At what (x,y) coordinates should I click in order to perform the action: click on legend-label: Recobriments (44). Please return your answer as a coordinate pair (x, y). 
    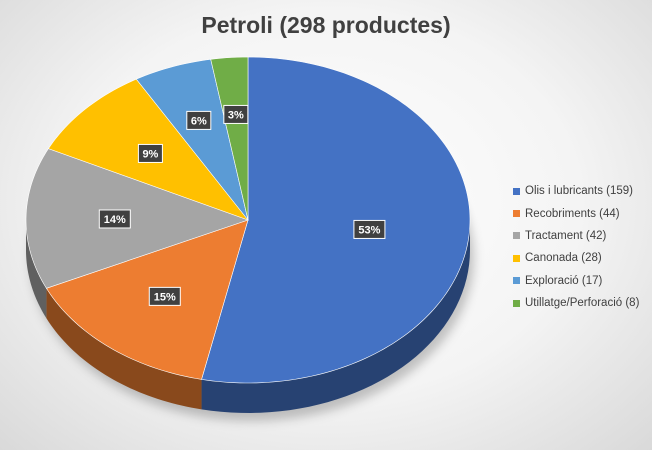
    Looking at the image, I should click on (572, 213).